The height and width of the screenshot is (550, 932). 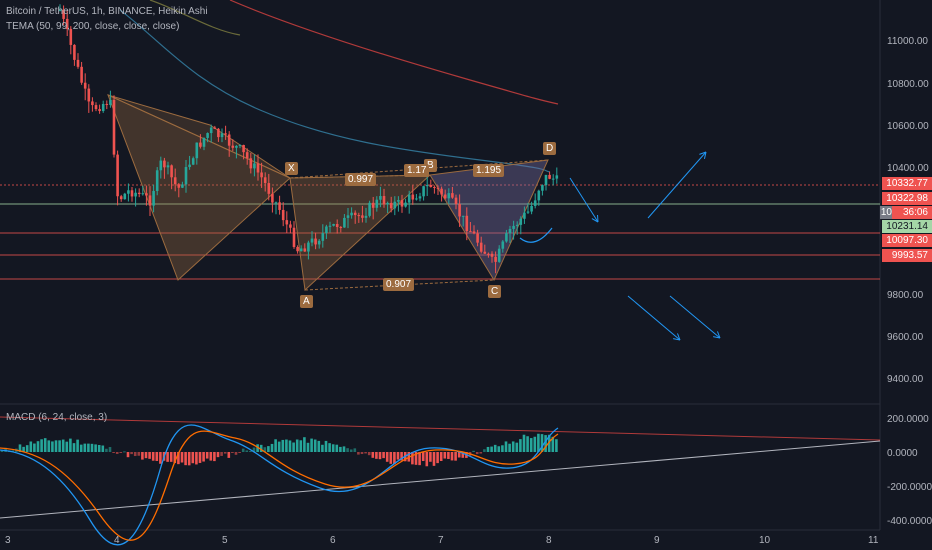 I want to click on tema-50-line, so click(x=195, y=18).